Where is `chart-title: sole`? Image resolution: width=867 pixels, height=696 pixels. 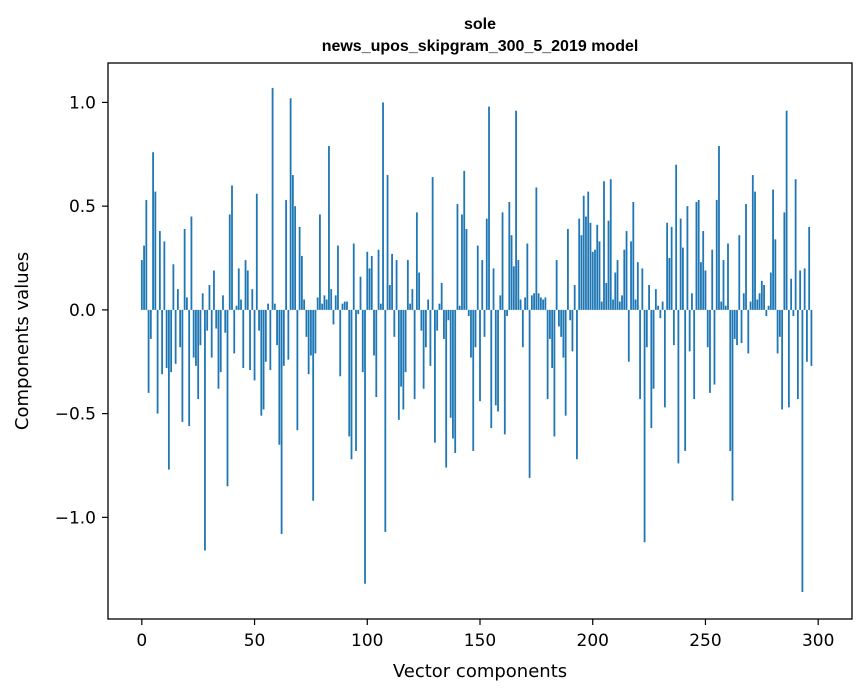 chart-title: sole is located at coordinates (480, 24).